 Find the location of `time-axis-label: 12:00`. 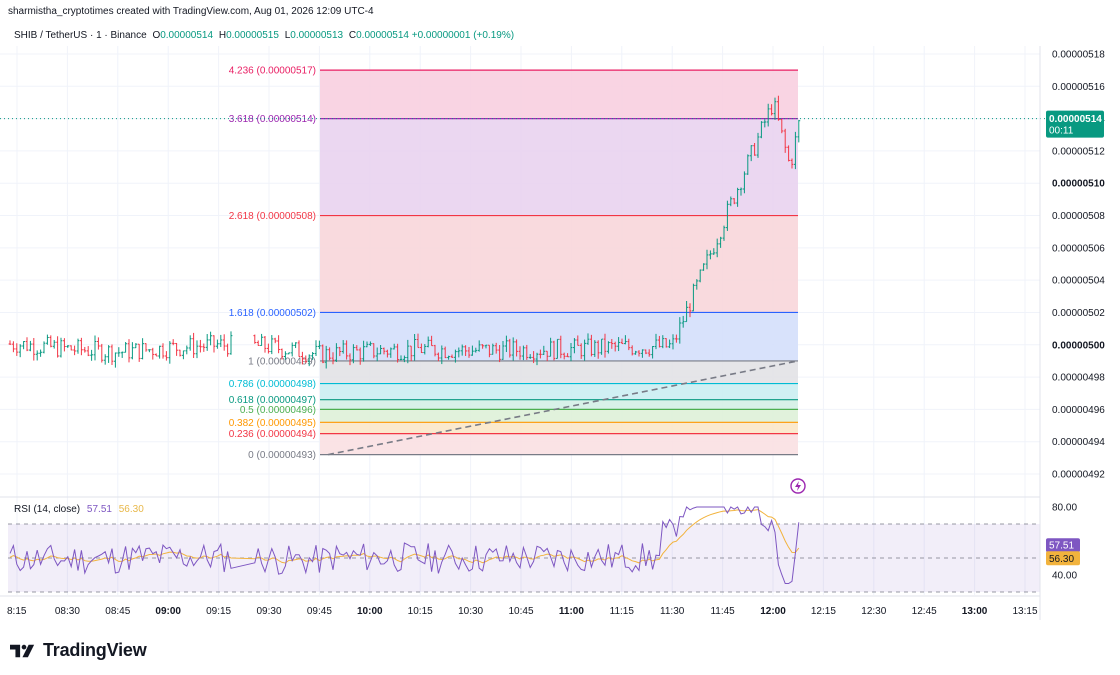

time-axis-label: 12:00 is located at coordinates (773, 611).